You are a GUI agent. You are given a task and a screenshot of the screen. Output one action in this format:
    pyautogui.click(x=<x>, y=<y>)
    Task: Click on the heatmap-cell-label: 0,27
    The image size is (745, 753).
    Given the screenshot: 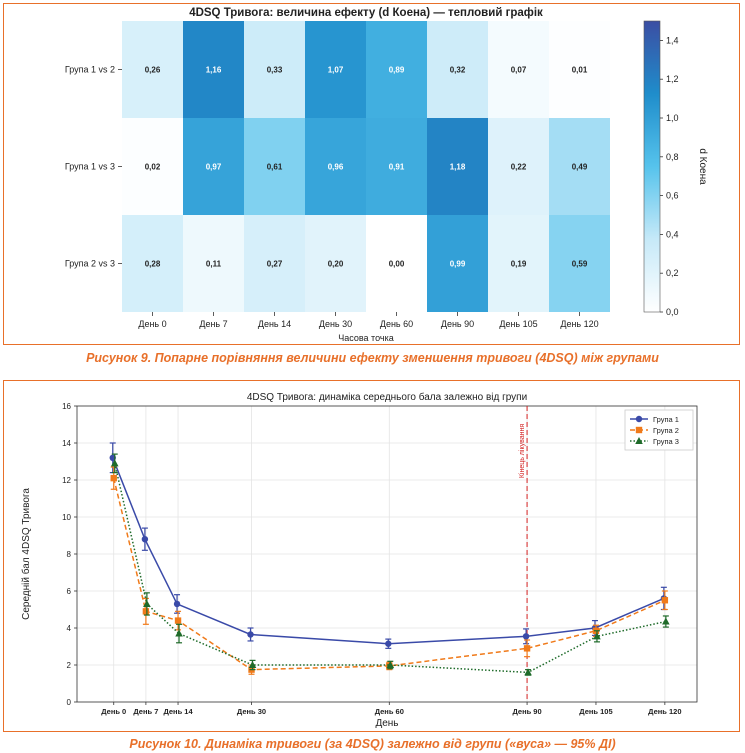 What is the action you would take?
    pyautogui.click(x=275, y=264)
    